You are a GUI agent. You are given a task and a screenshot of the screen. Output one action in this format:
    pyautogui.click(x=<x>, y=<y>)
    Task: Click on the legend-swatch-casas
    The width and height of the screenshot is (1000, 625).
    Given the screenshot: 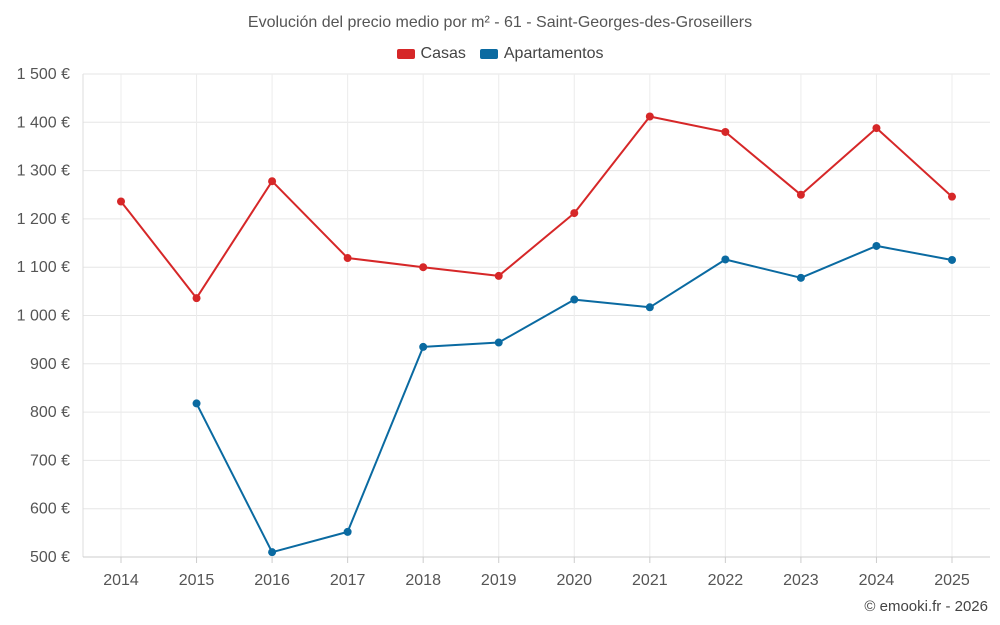 What is the action you would take?
    pyautogui.click(x=405, y=54)
    